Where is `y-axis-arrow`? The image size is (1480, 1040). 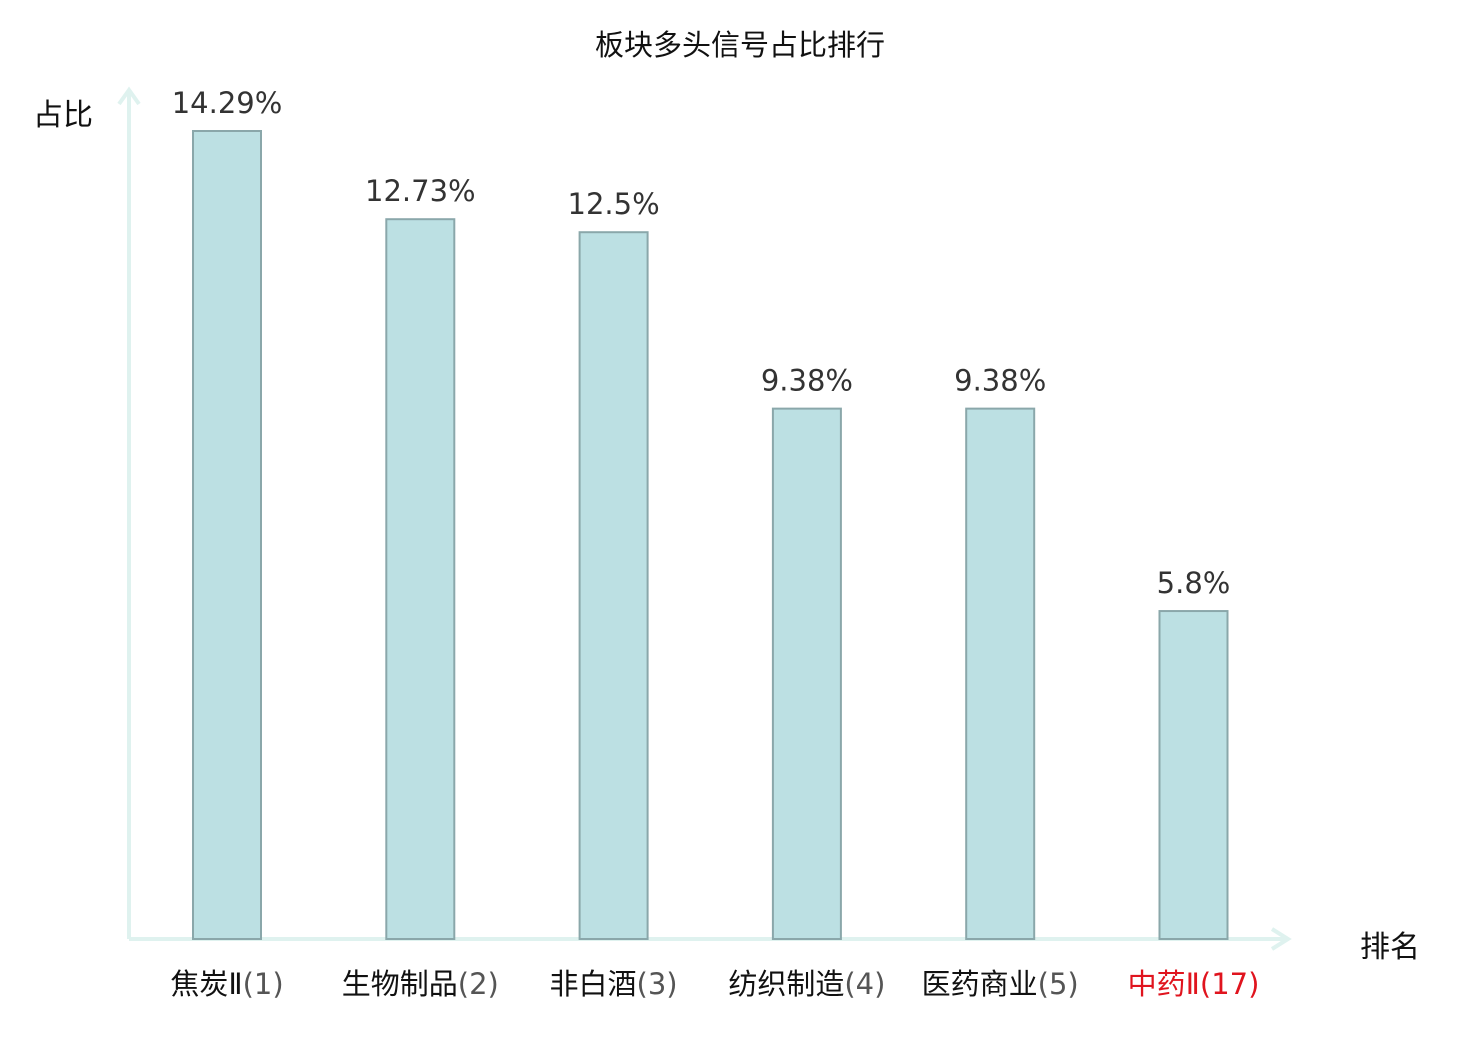 y-axis-arrow is located at coordinates (129, 96).